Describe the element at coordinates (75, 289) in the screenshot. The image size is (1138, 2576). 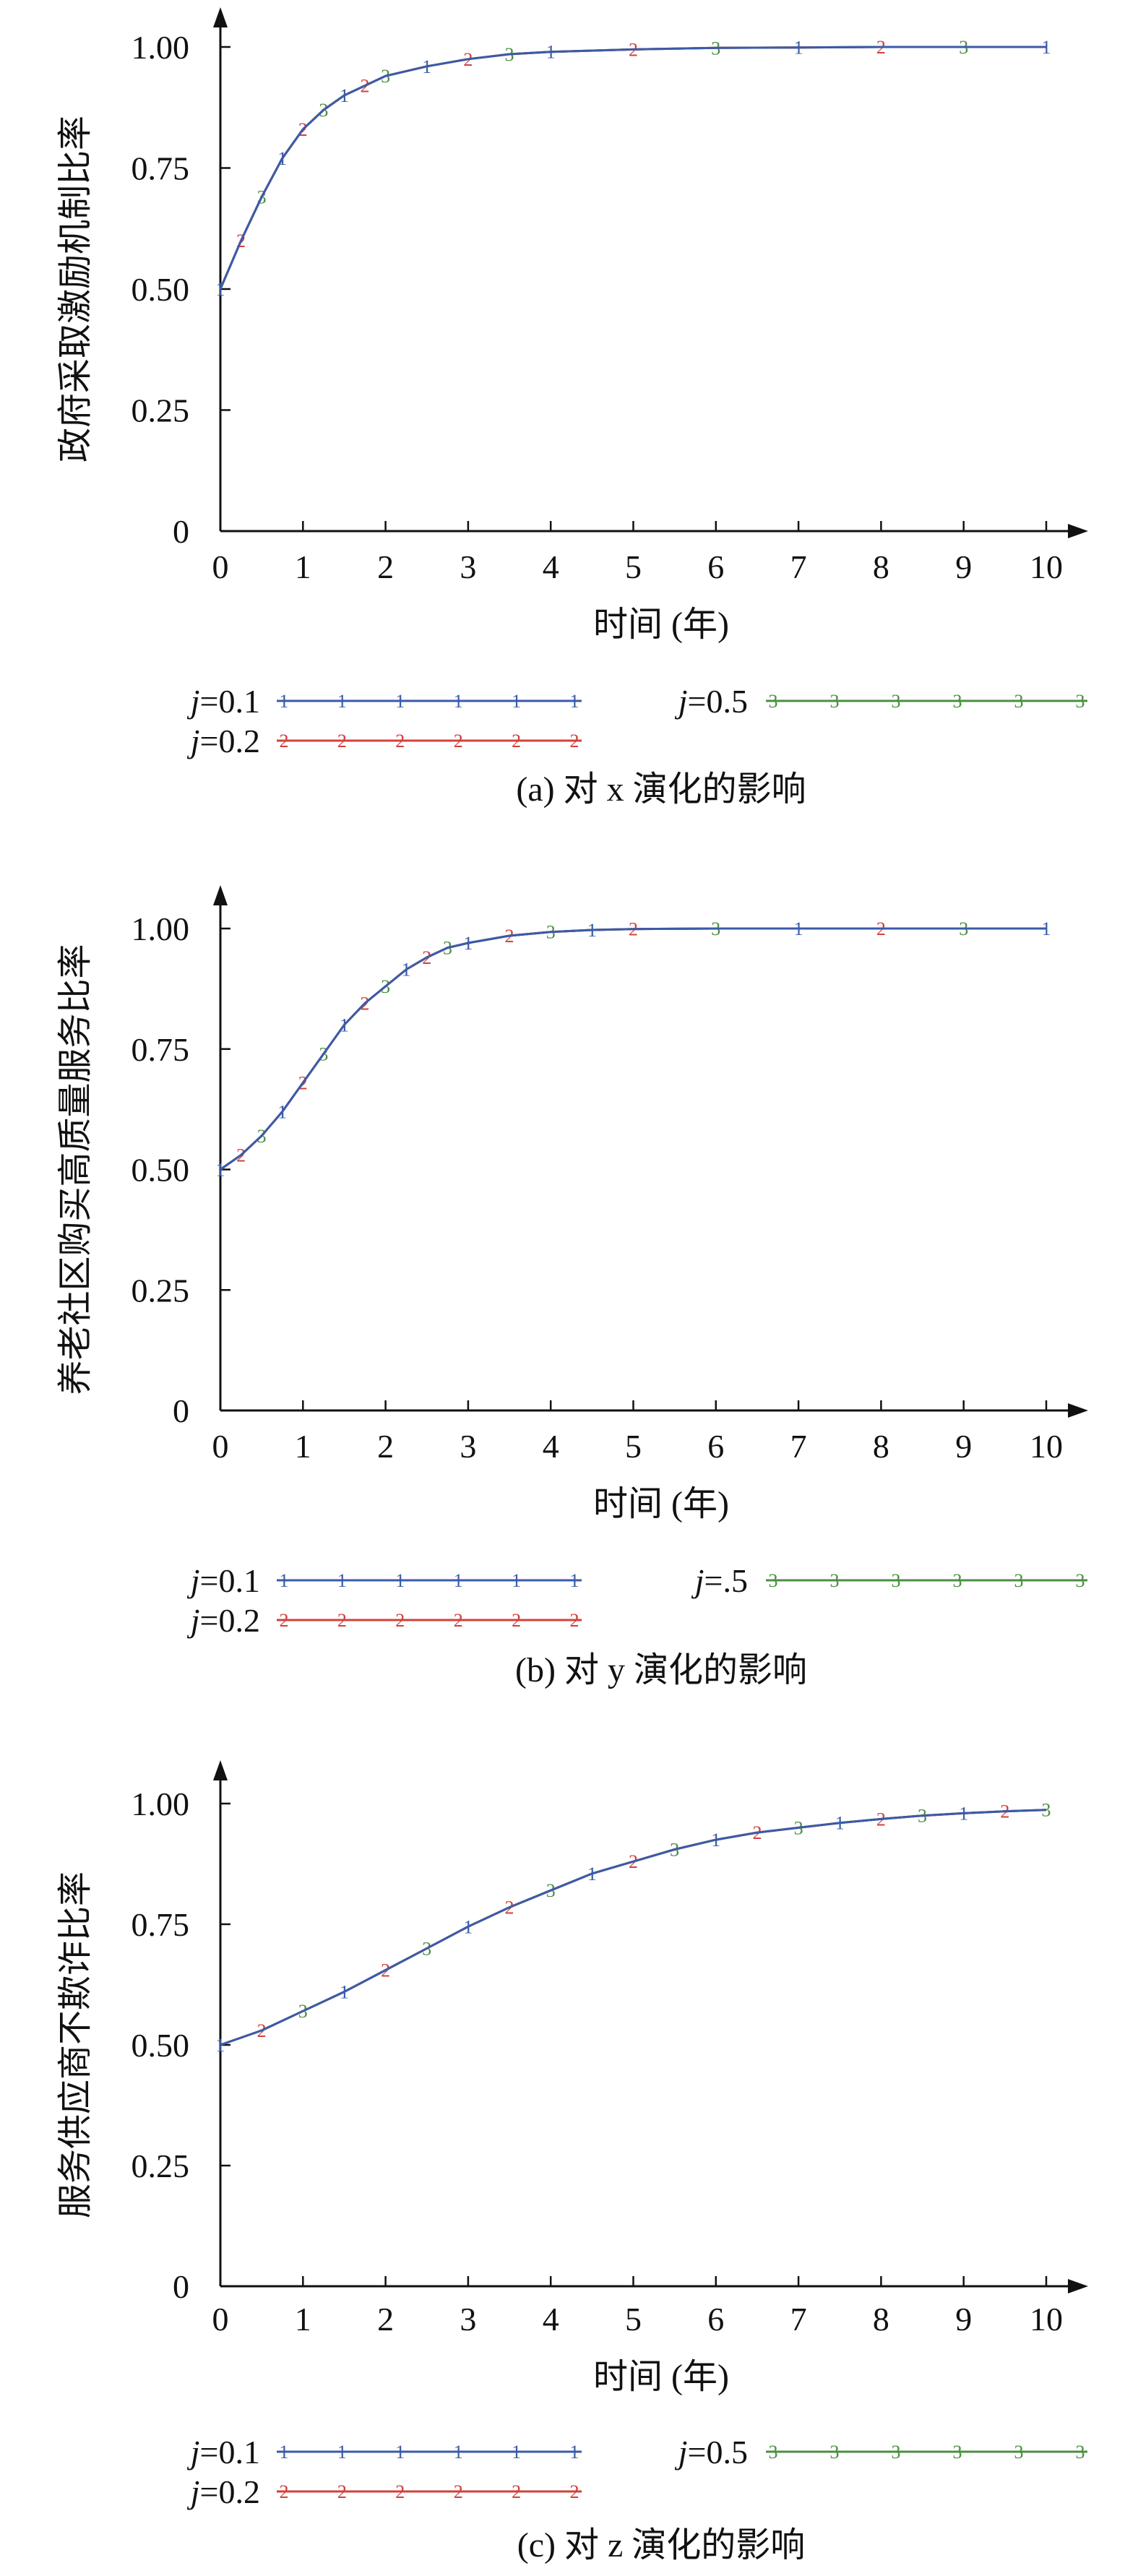
I see `y-axis-title: 政府采取激励机制比率` at that location.